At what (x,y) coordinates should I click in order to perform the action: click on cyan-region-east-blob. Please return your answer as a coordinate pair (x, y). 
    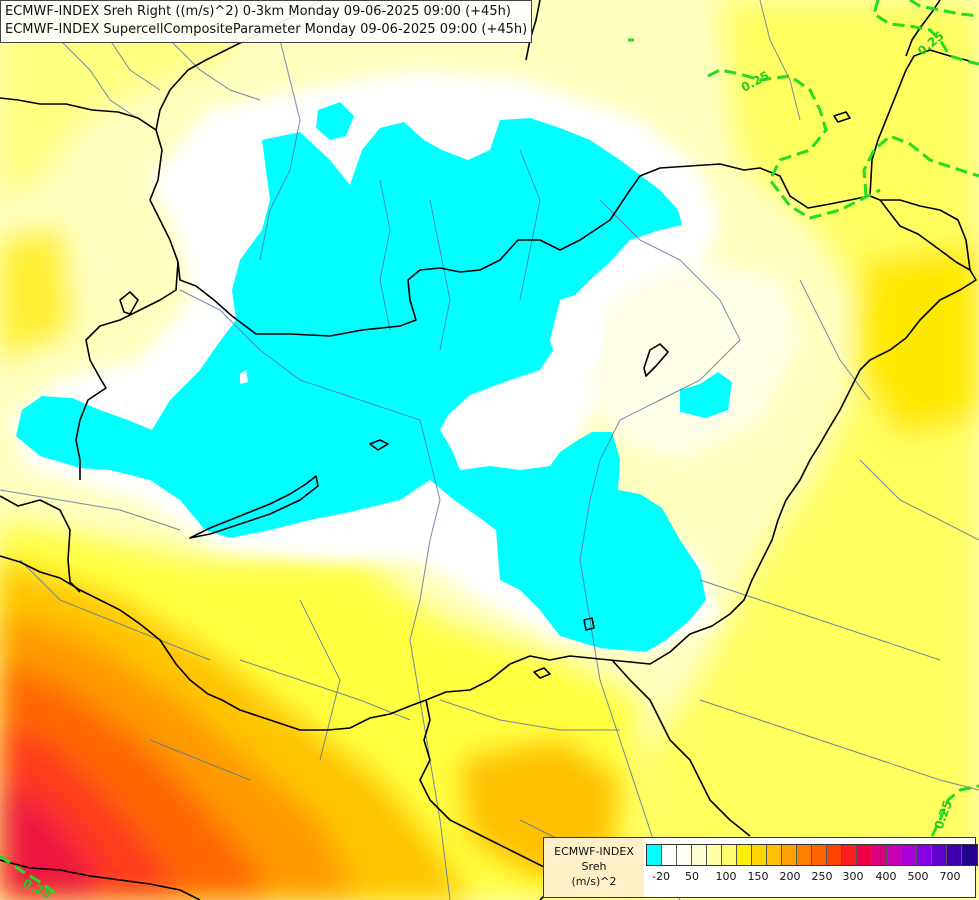
    Looking at the image, I should click on (706, 395).